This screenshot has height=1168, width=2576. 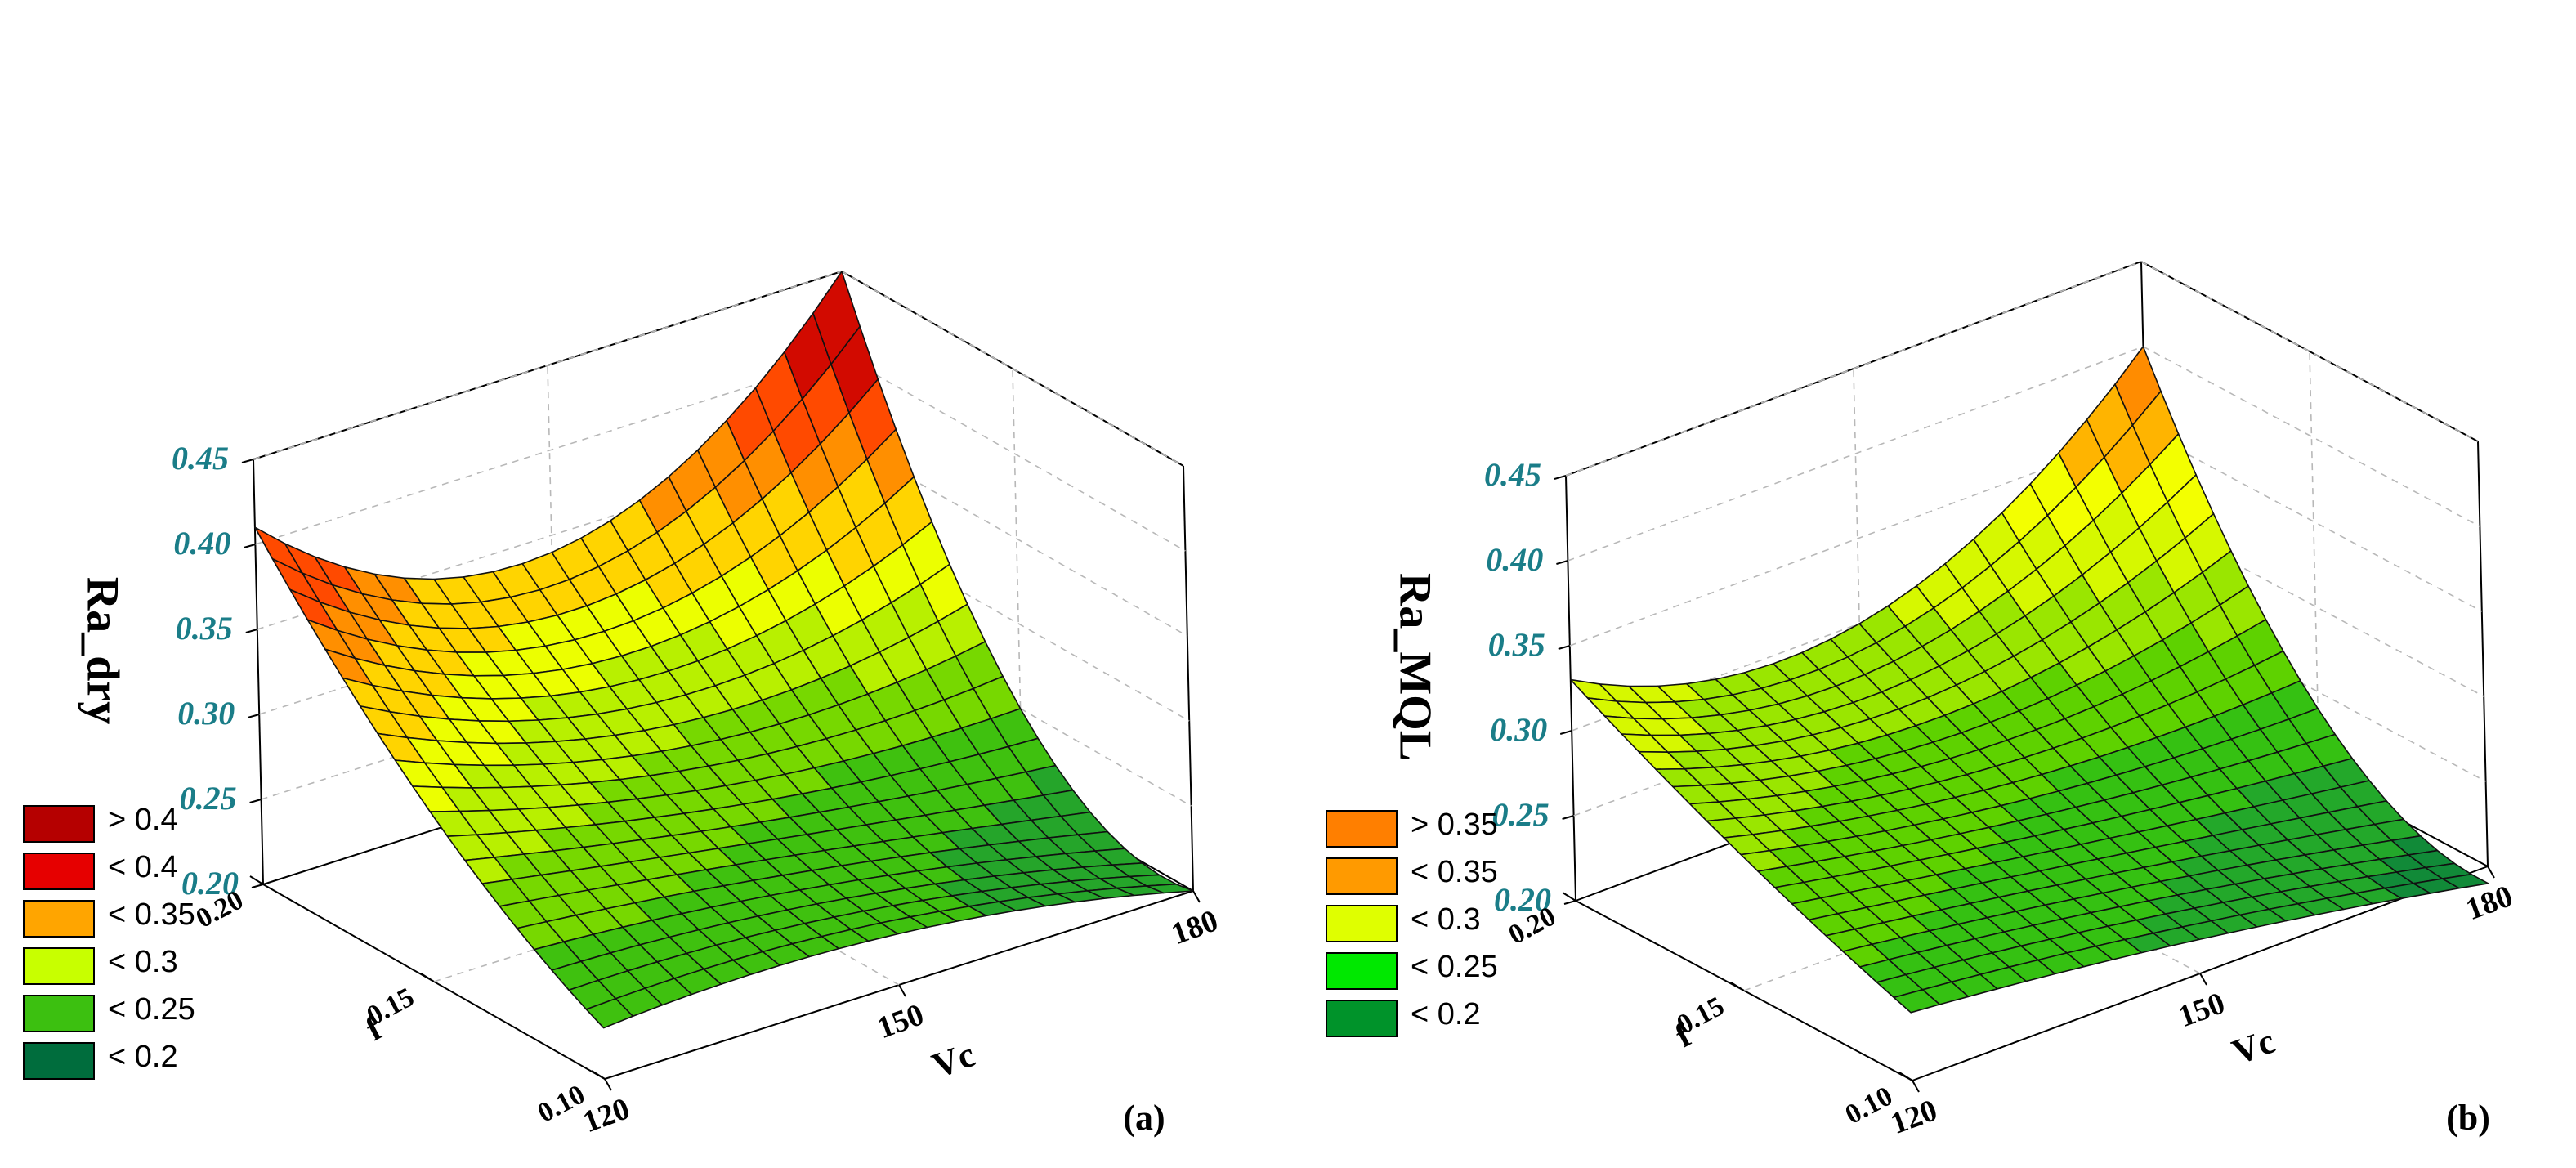 What do you see at coordinates (143, 867) in the screenshot?
I see `legend-label: < 0.4` at bounding box center [143, 867].